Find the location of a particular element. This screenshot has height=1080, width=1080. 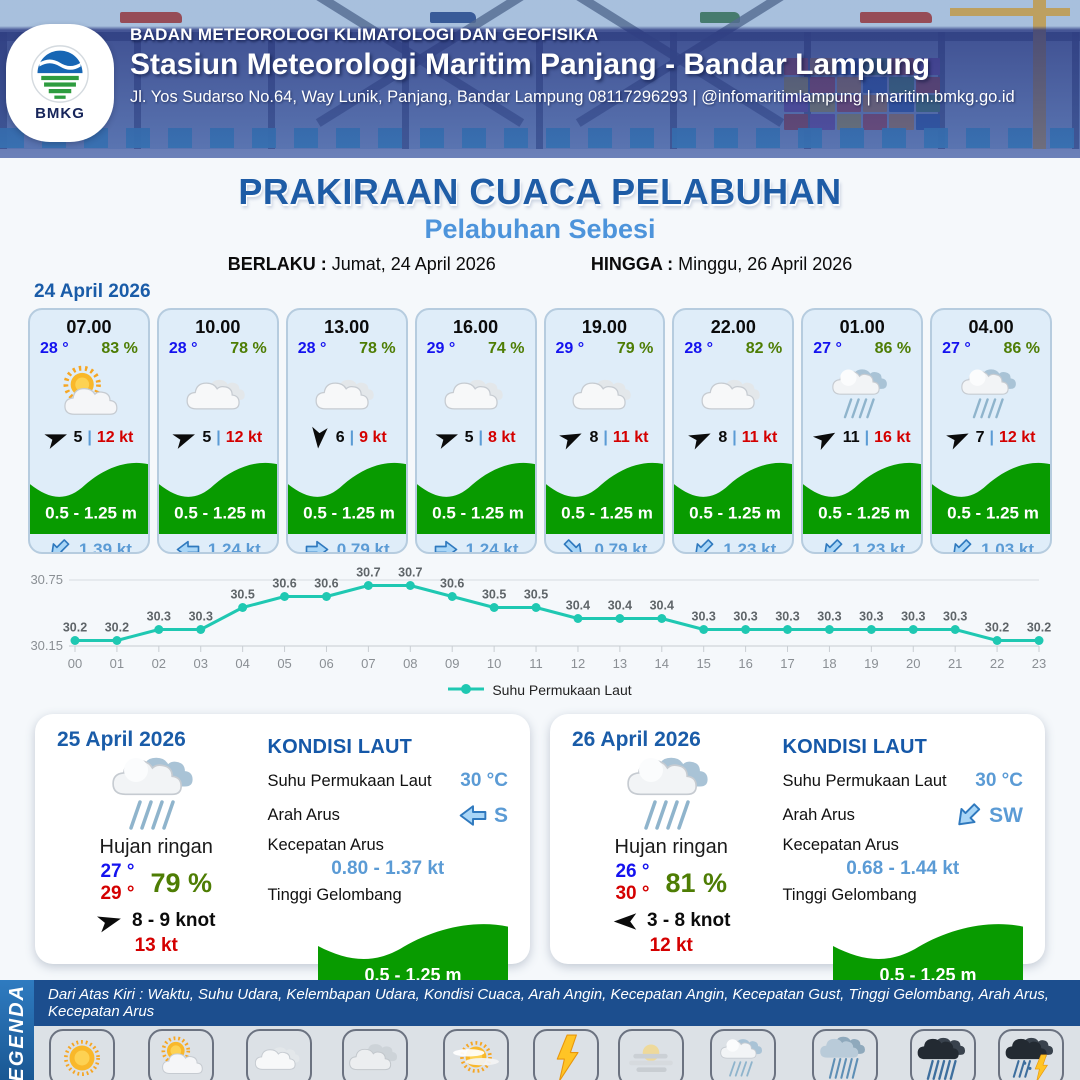

svg-text: 04 is located at coordinates (242, 663).